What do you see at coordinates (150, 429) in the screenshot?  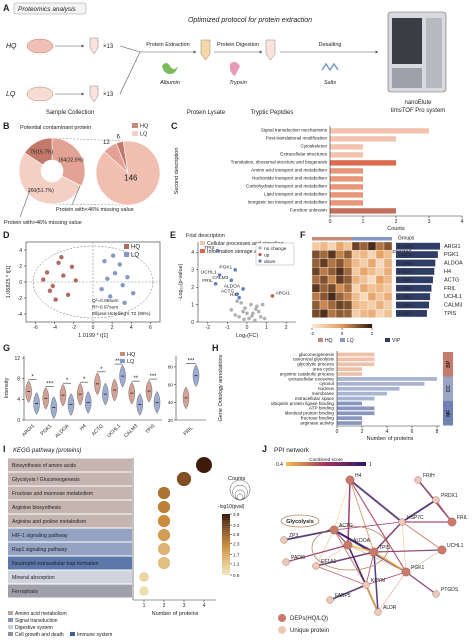 I see `x-tick-label: TPIS` at bounding box center [150, 429].